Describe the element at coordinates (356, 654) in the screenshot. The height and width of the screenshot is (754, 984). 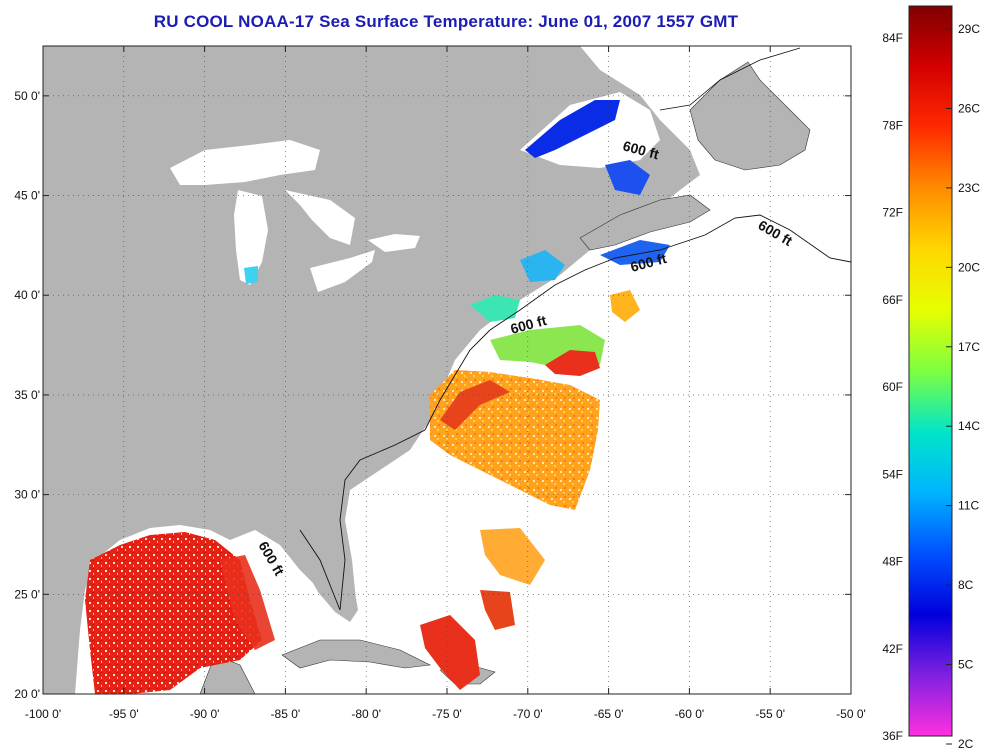
I see `cuba-land` at that location.